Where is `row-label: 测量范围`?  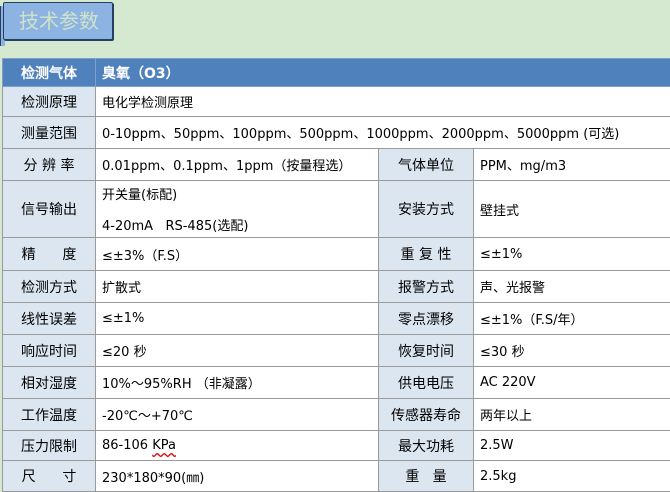 row-label: 测量范围 is located at coordinates (49, 133).